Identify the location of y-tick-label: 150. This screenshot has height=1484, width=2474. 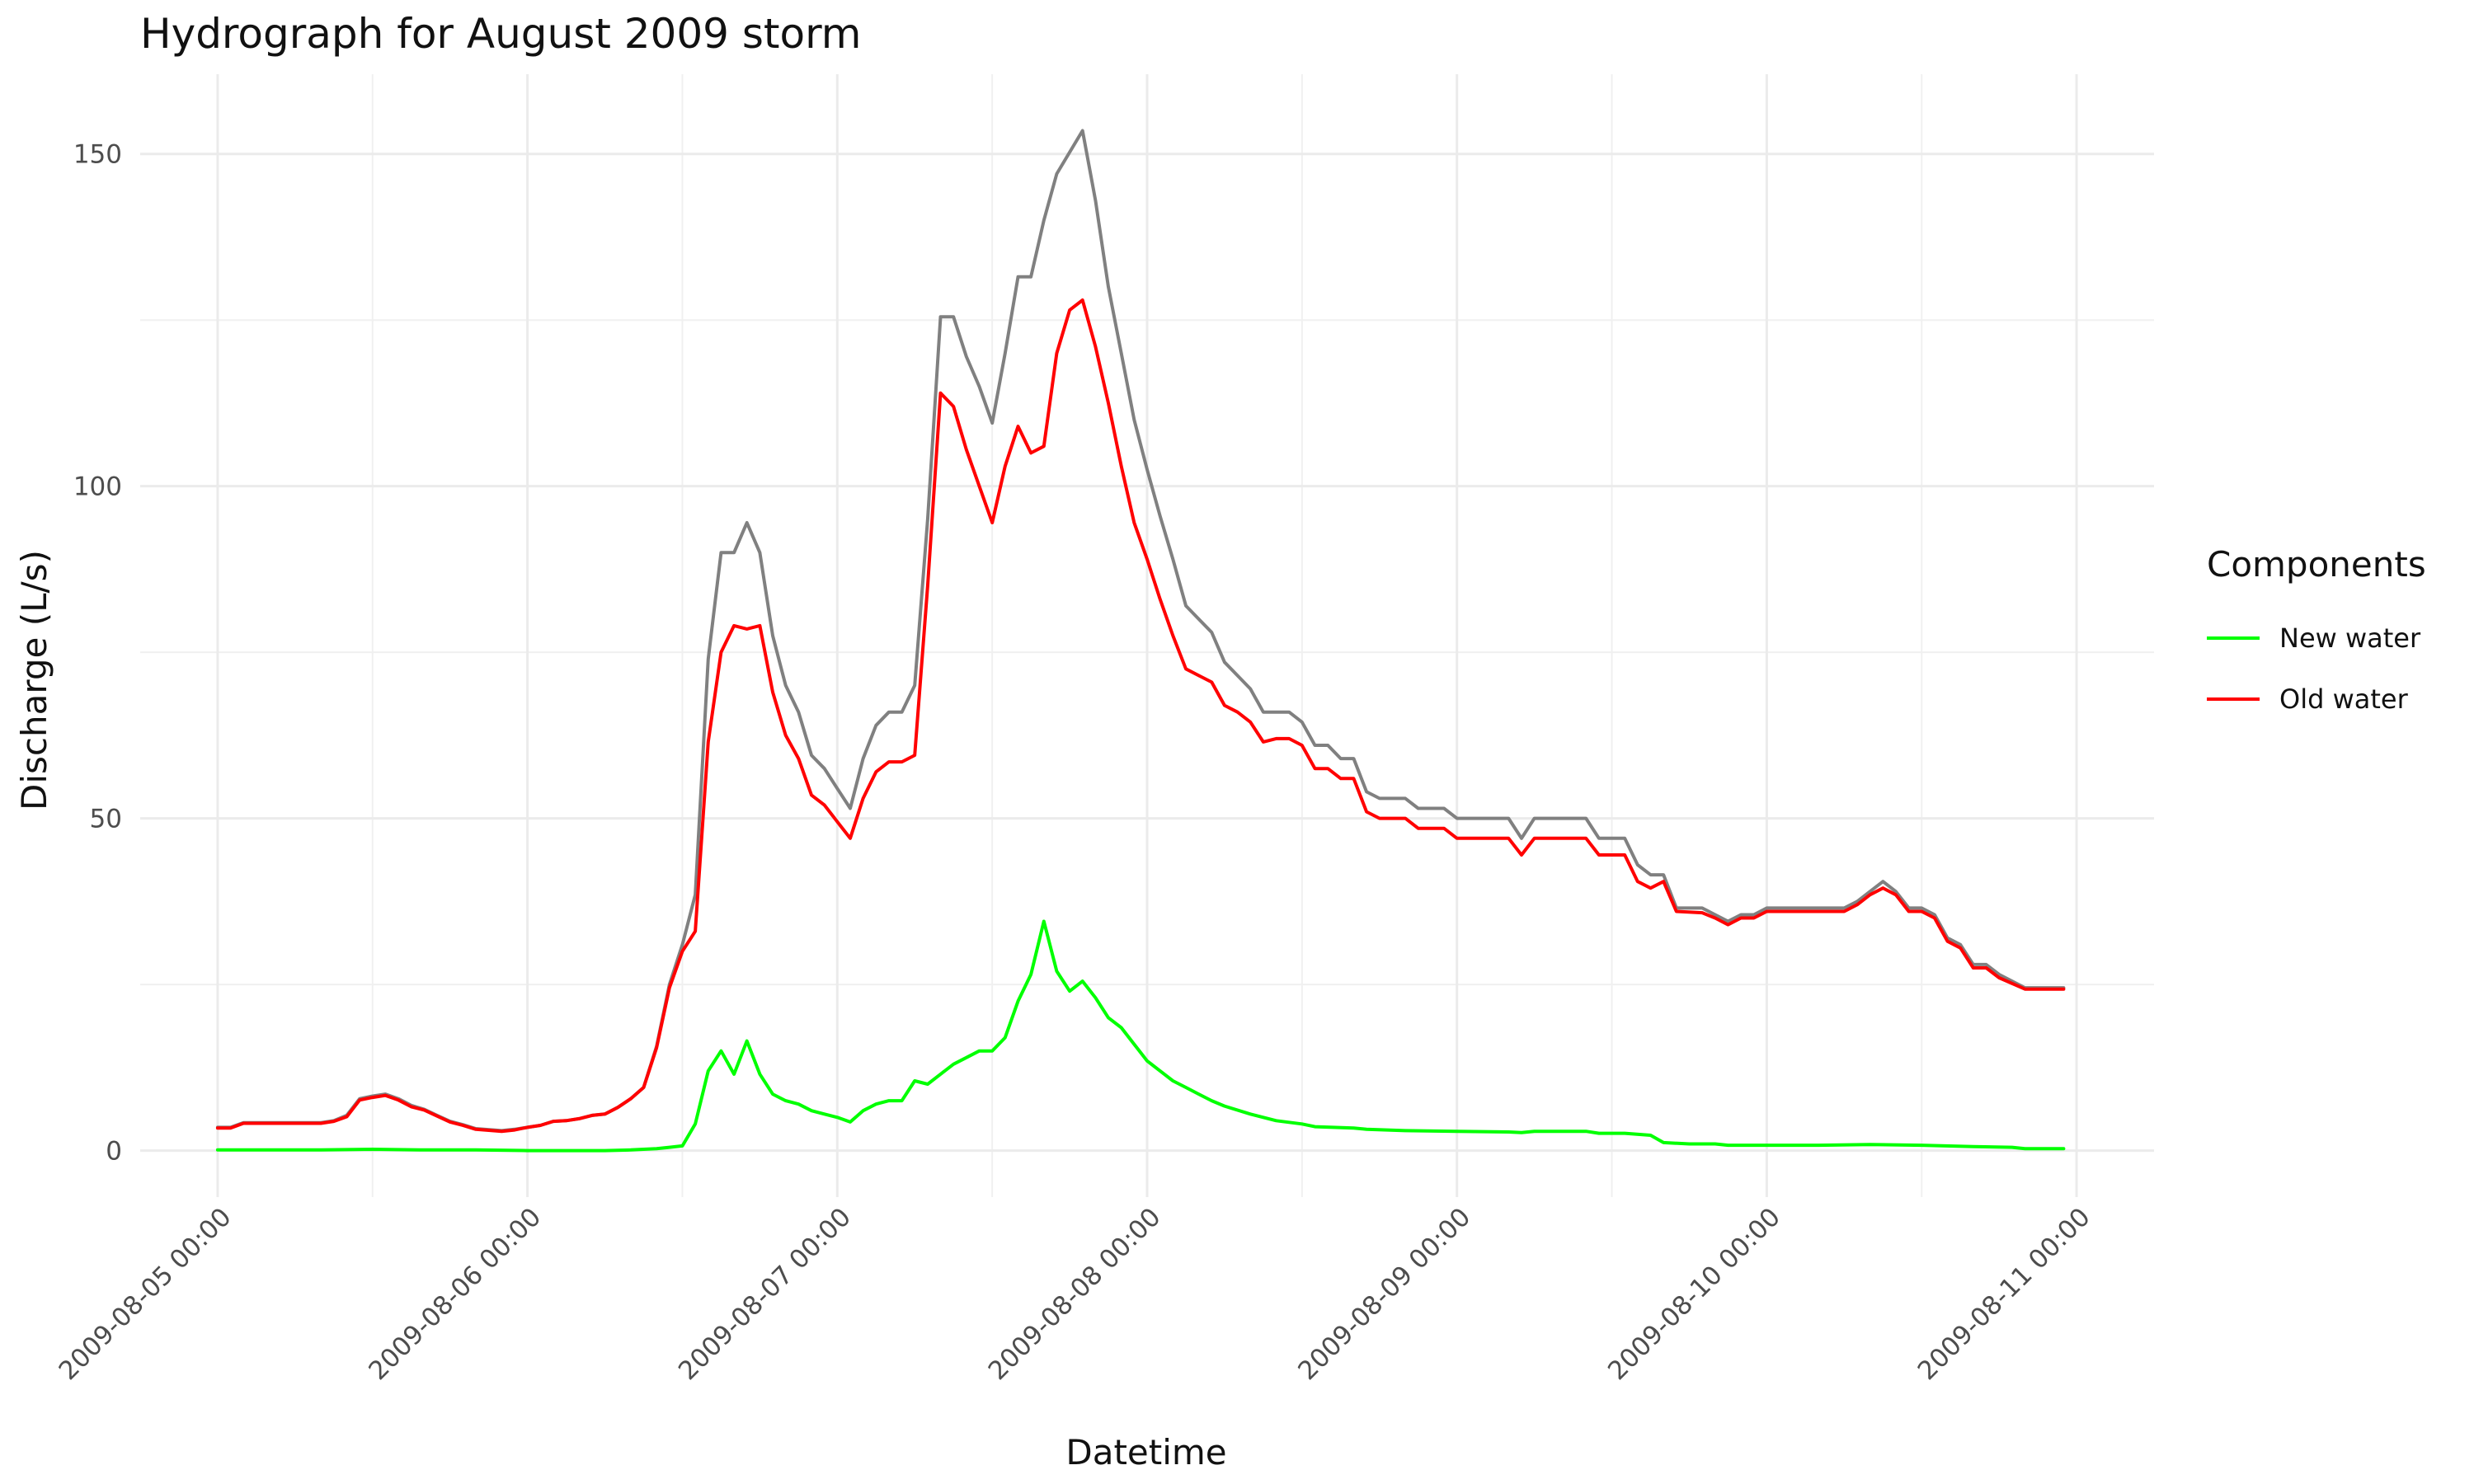
(97, 155).